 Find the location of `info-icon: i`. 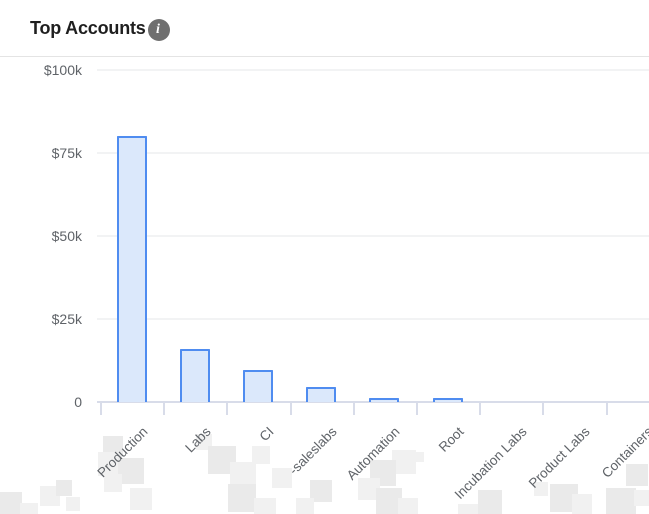

info-icon: i is located at coordinates (159, 30).